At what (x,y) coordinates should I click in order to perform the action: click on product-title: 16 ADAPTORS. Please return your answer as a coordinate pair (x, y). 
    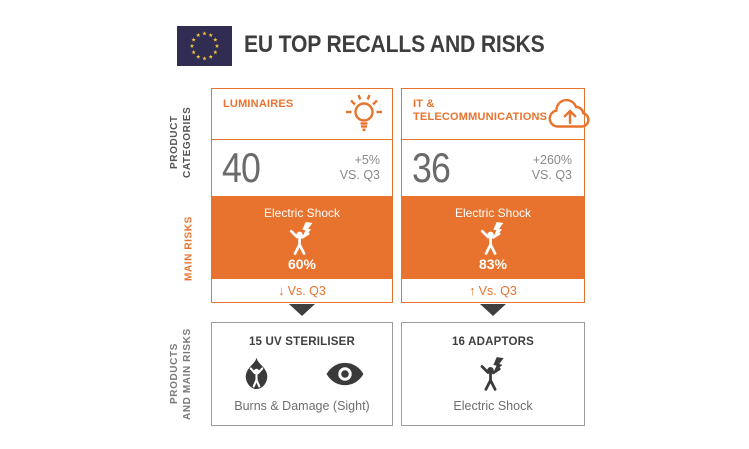
    Looking at the image, I should click on (493, 342).